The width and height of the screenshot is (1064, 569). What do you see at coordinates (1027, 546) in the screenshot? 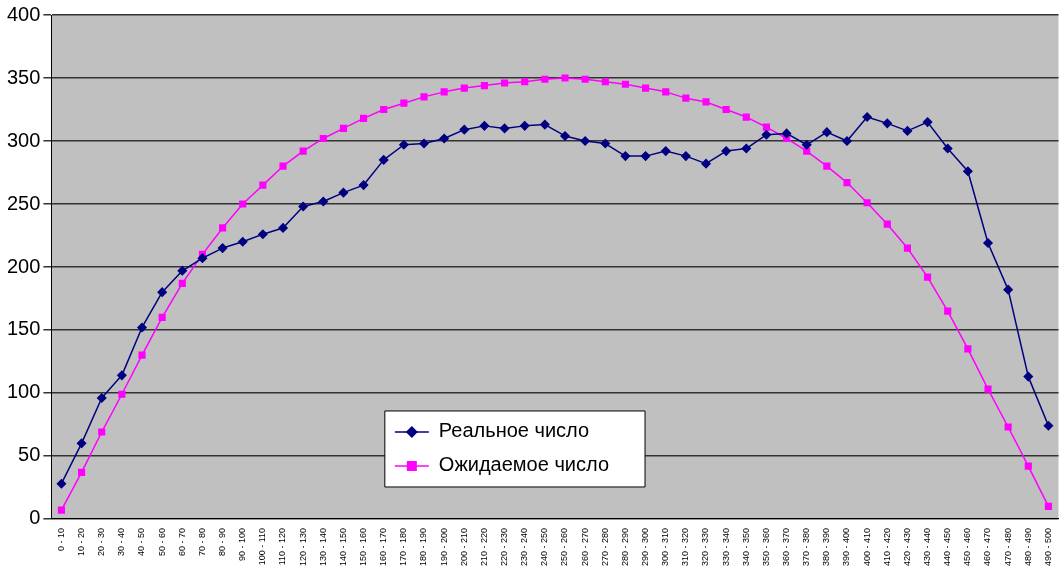
I see `x-tick-label: 480 - 490` at bounding box center [1027, 546].